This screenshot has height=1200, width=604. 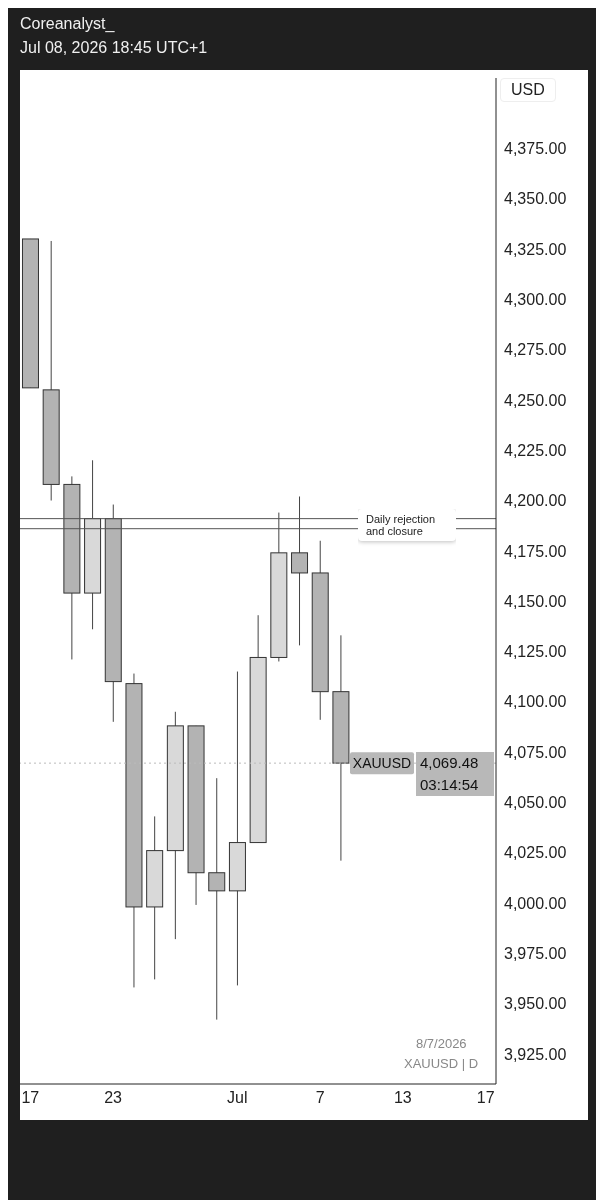 What do you see at coordinates (67, 24) in the screenshot?
I see `chart-title: Coreanalyst_` at bounding box center [67, 24].